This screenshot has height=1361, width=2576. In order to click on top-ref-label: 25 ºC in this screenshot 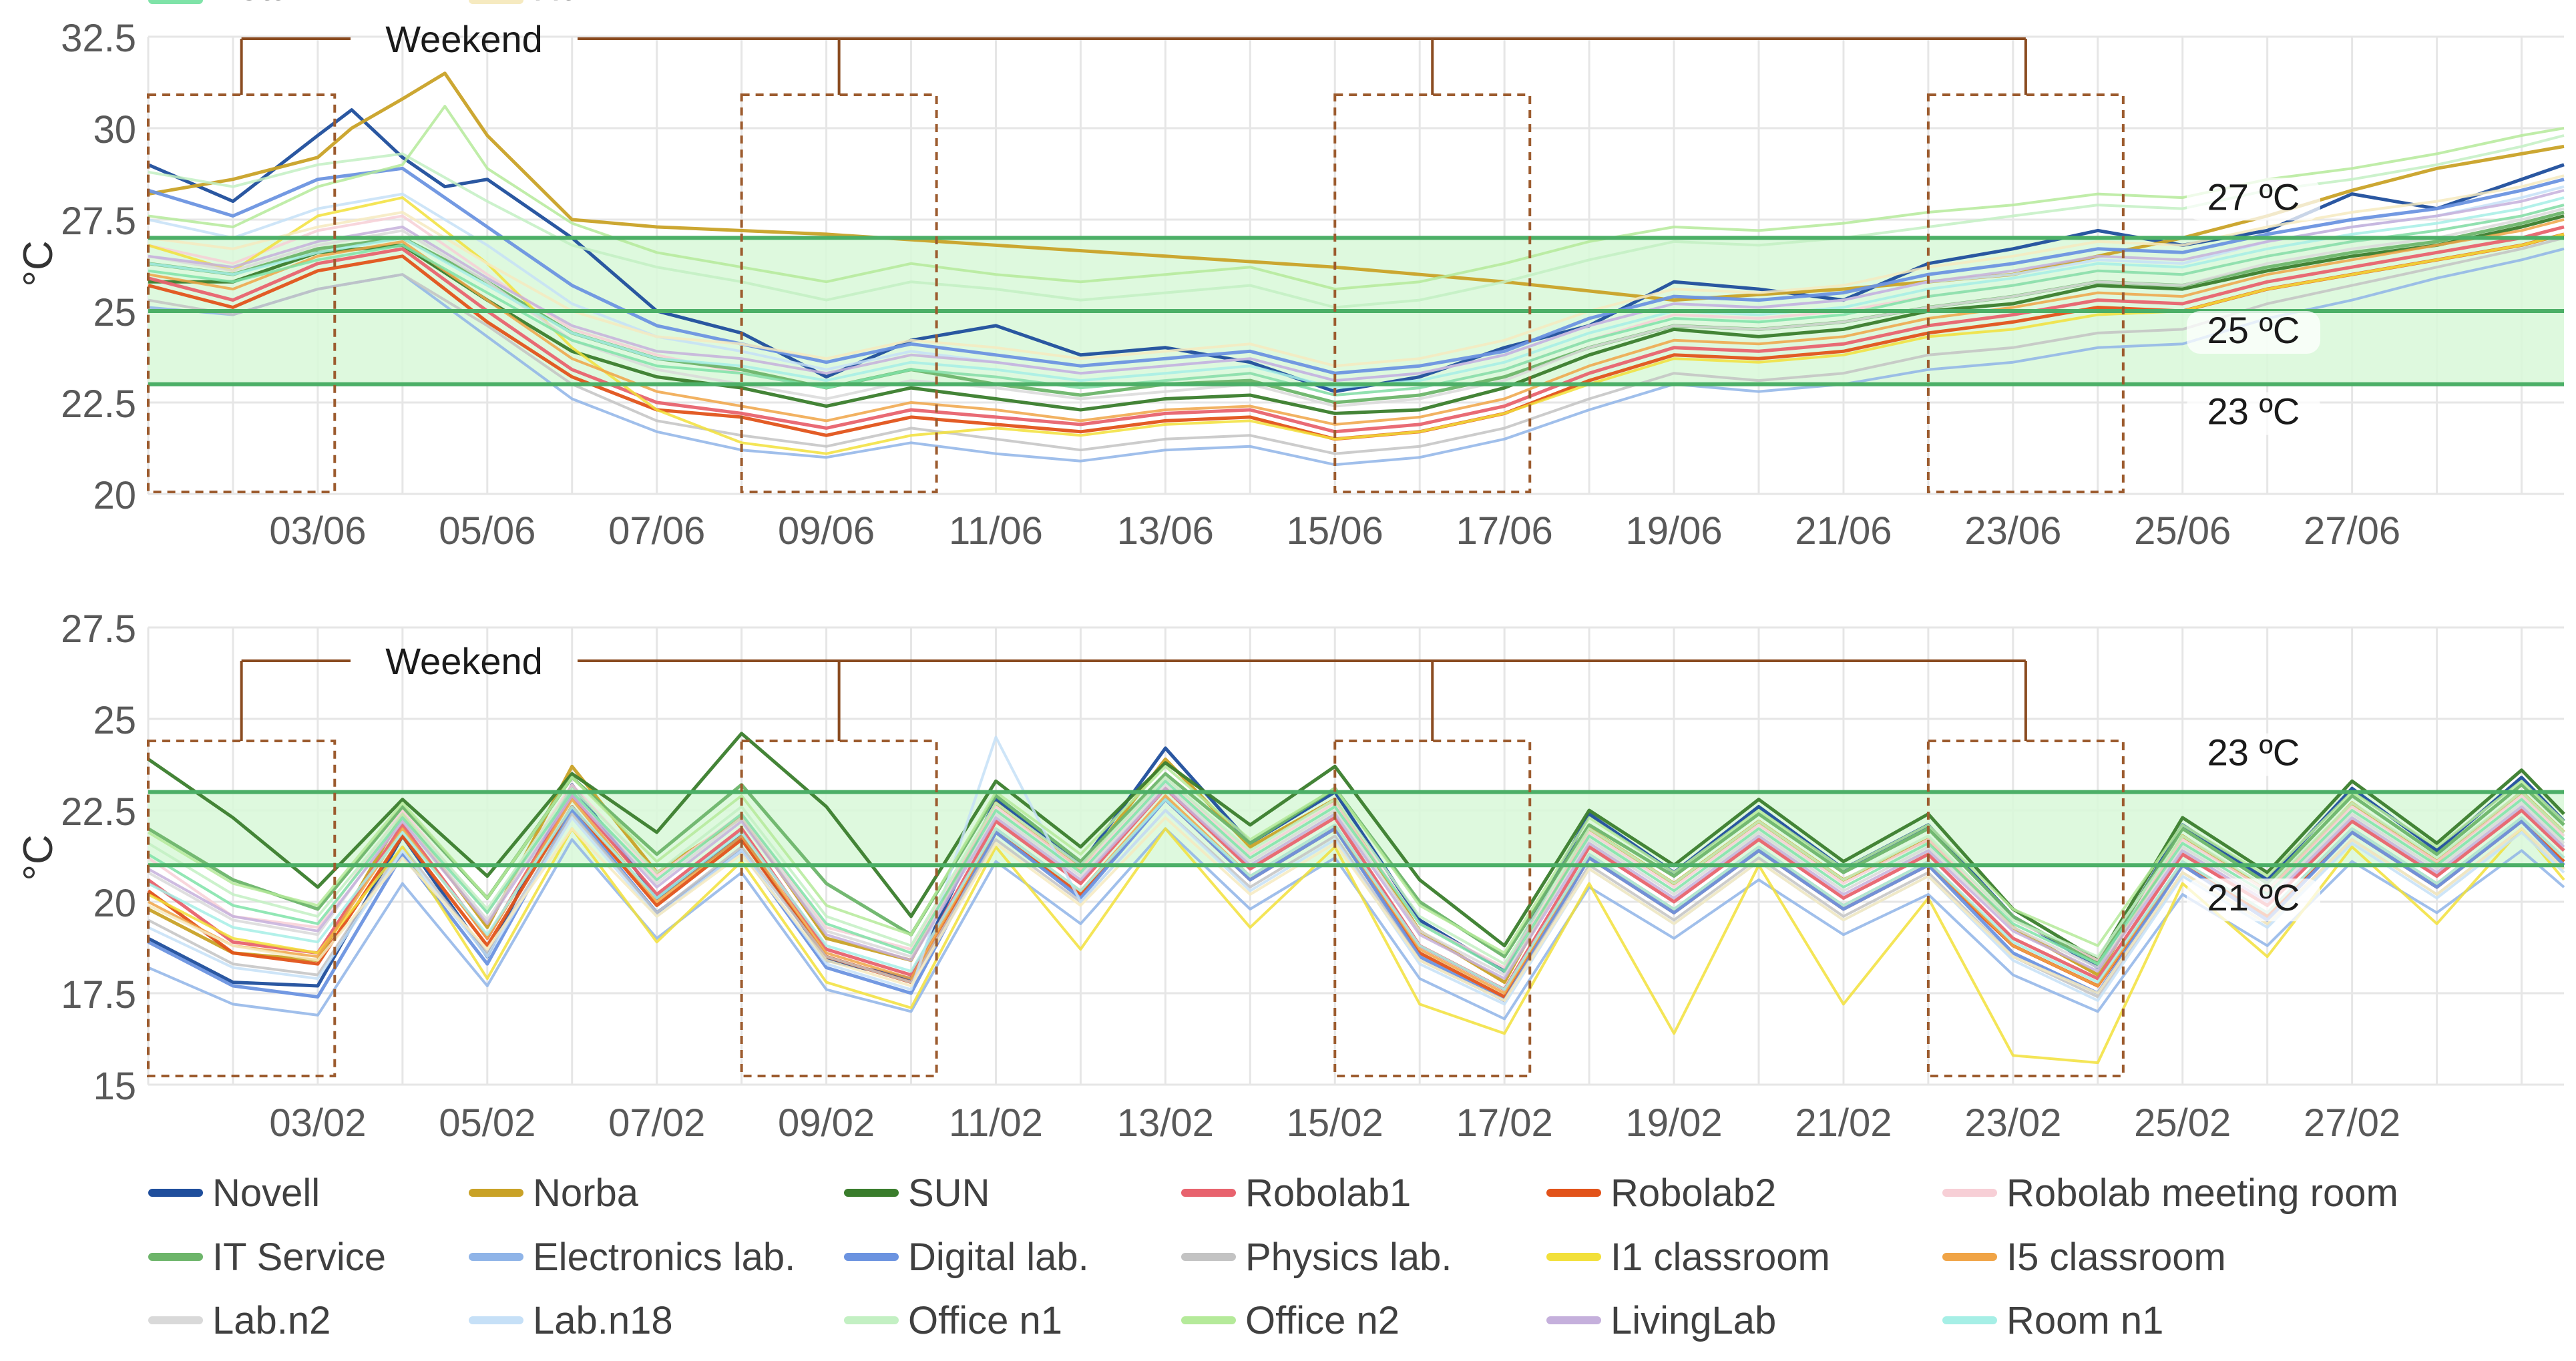, I will do `click(2253, 330)`.